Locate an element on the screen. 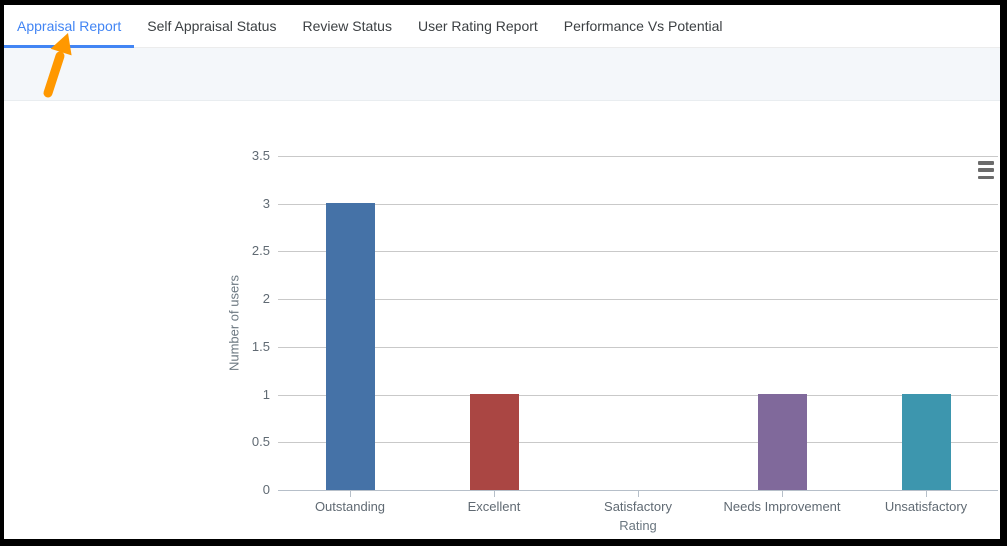  y-tick-label: 2.5 is located at coordinates (260, 250).